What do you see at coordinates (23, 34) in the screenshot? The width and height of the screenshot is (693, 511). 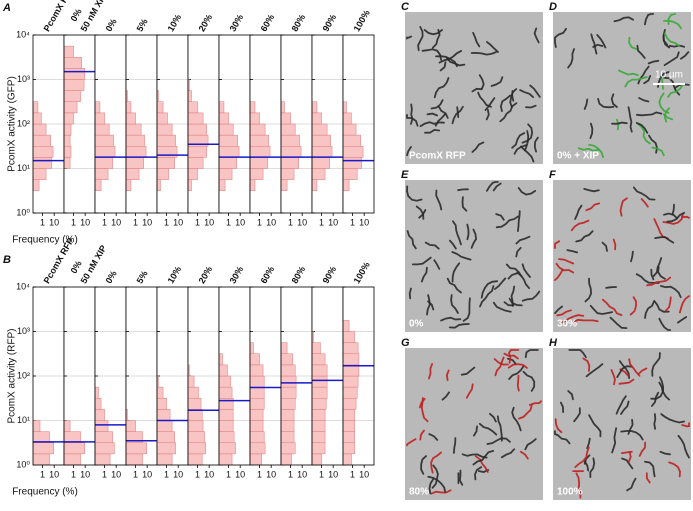 I see `y-tick-label: 10⁴` at bounding box center [23, 34].